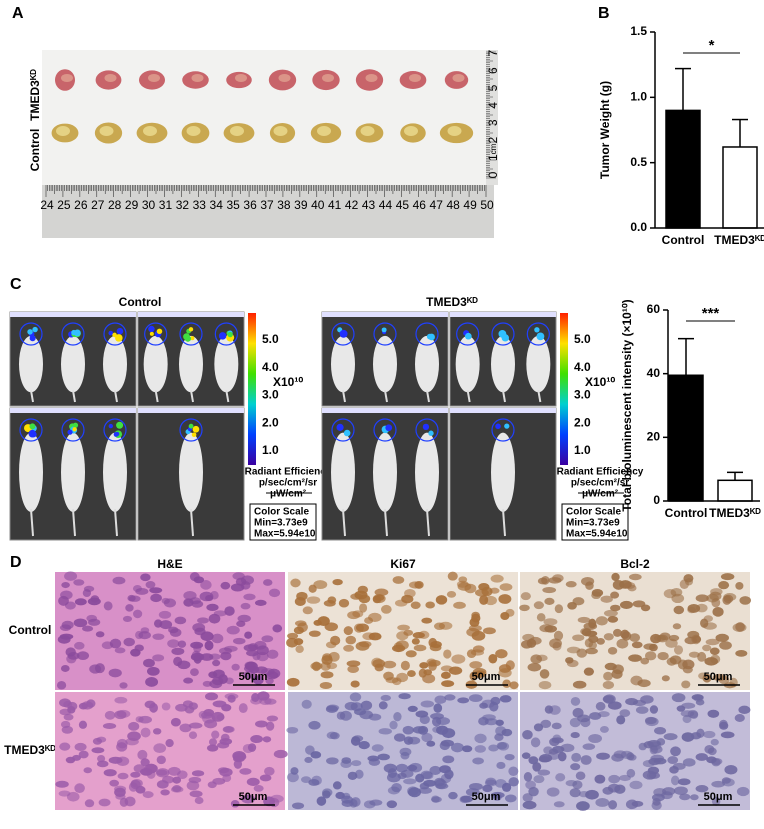 The width and height of the screenshot is (764, 829). Describe the element at coordinates (683, 169) in the screenshot. I see `bar` at that location.